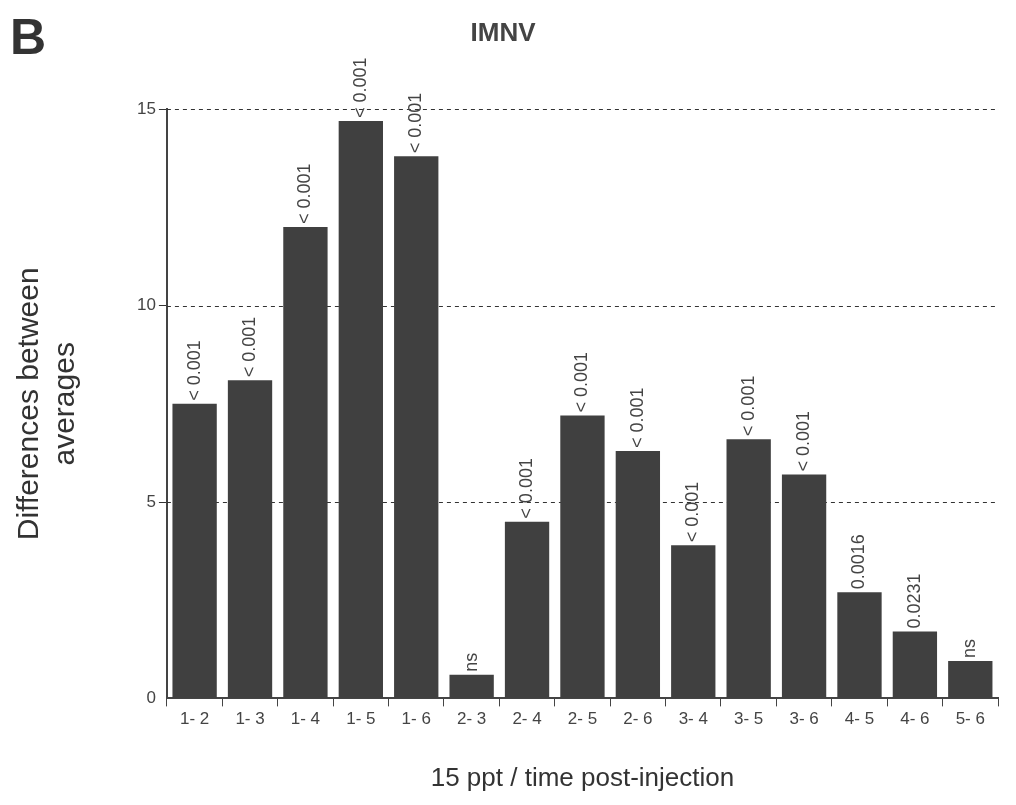 The width and height of the screenshot is (1016, 805). I want to click on chart-title: IMNV, so click(503, 31).